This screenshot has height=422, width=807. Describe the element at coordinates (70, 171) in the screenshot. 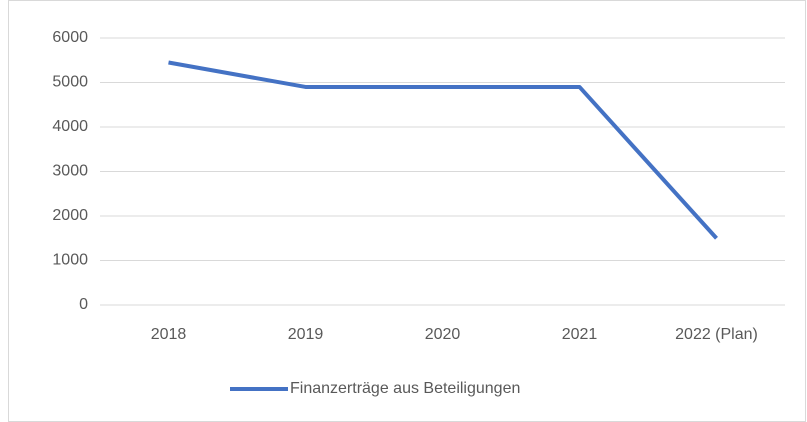

I see `y-tick-label: 3000` at that location.